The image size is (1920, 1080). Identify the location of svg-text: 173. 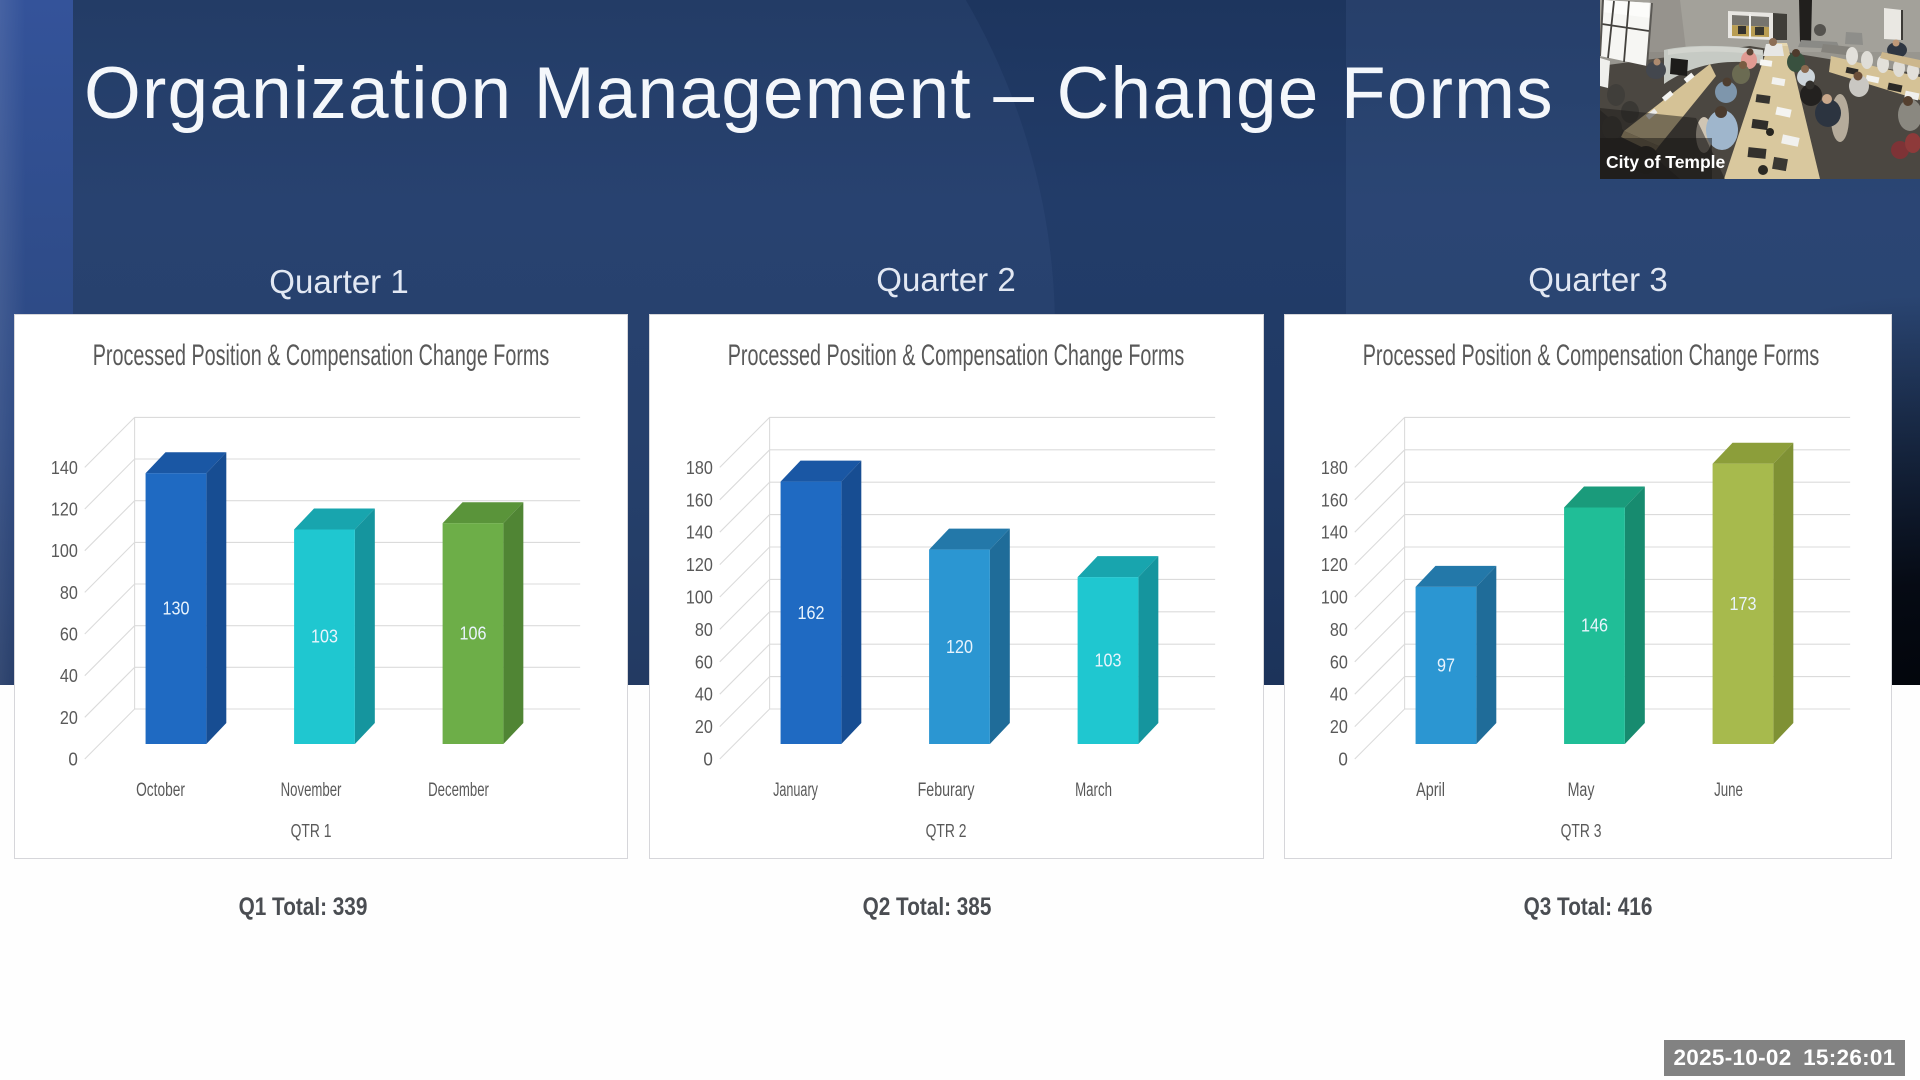
(1743, 603).